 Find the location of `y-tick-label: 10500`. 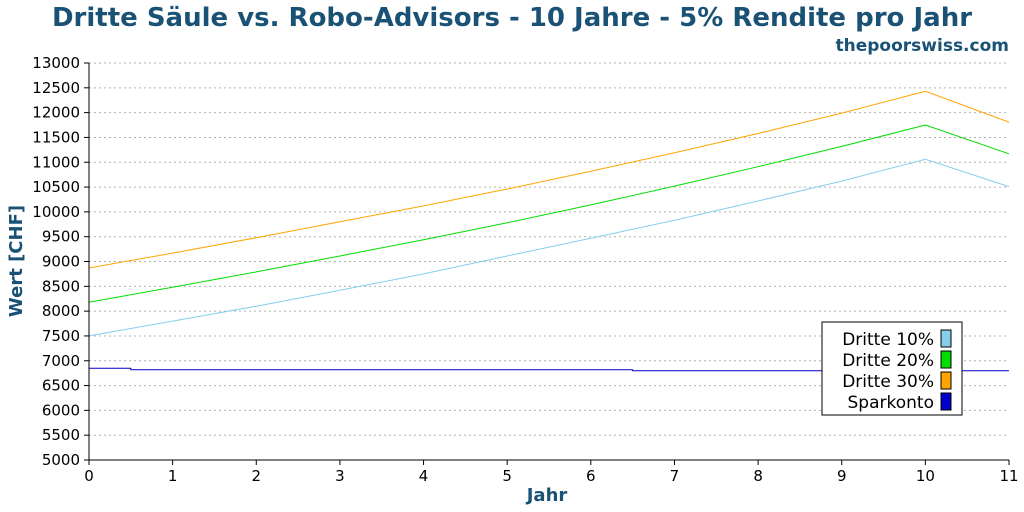

y-tick-label: 10500 is located at coordinates (56, 187).